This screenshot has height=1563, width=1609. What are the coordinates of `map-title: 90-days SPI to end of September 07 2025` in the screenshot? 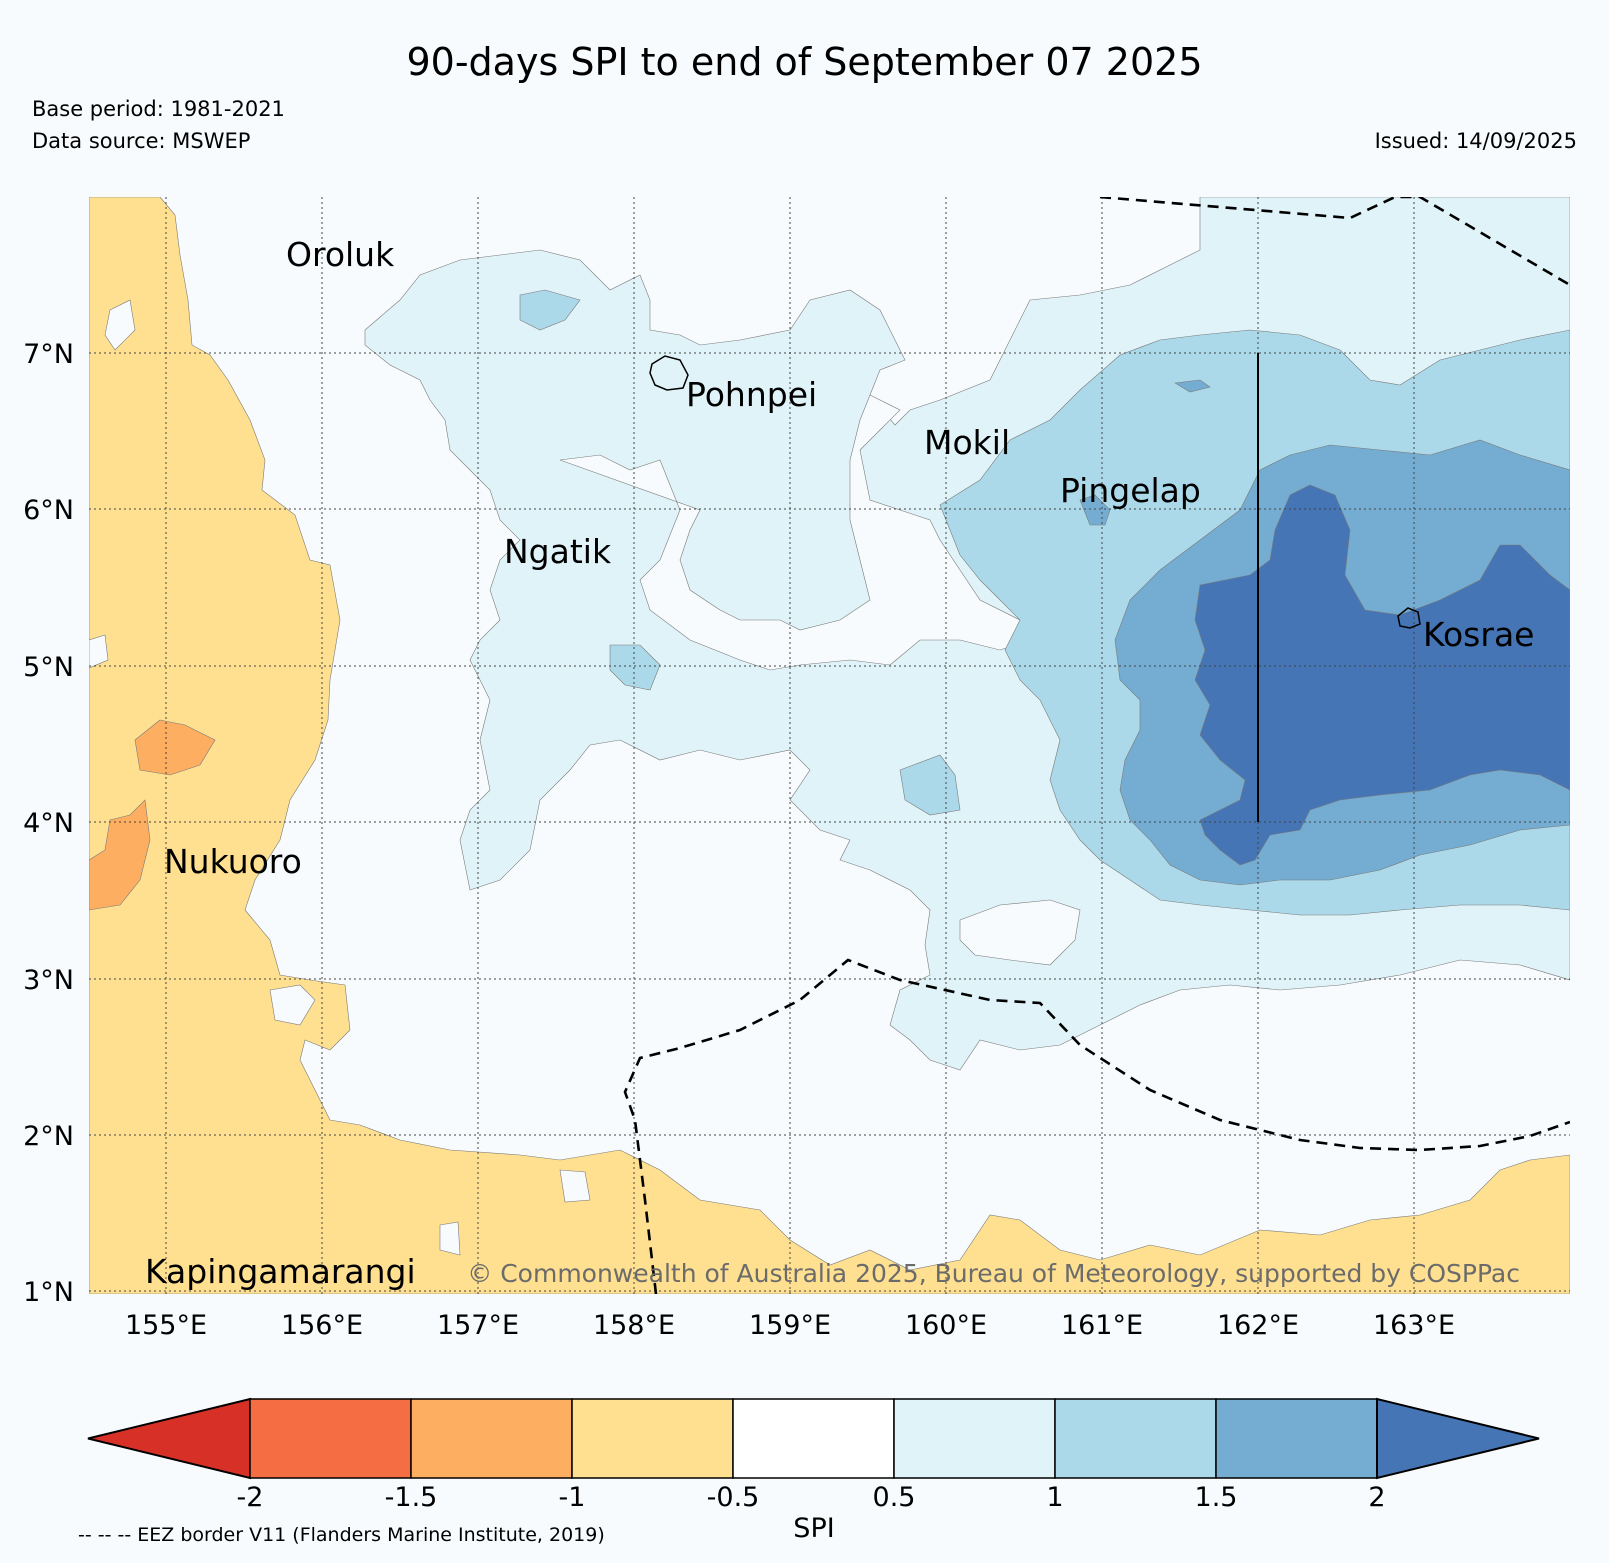 It's located at (804, 62).